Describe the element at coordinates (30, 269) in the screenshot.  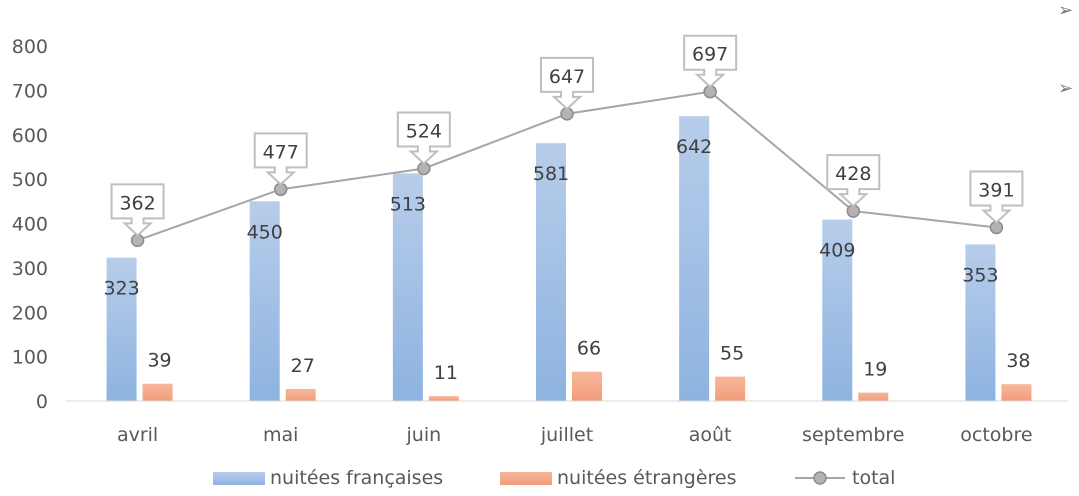
I see `y-tick-label: 300` at that location.